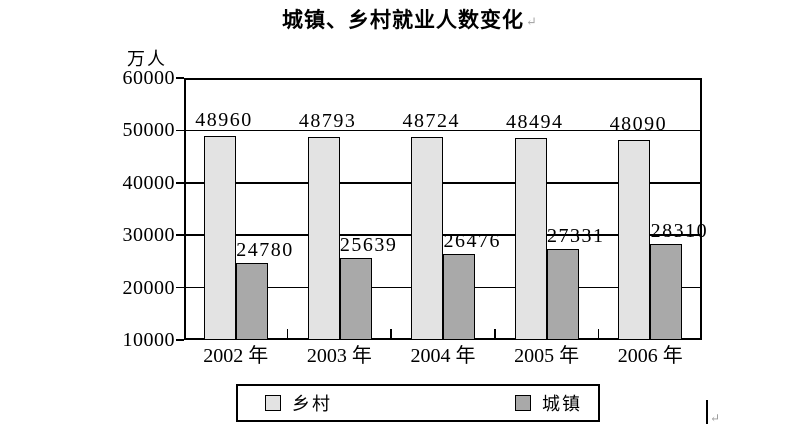  I want to click on legend-label: 乡村, so click(312, 404).